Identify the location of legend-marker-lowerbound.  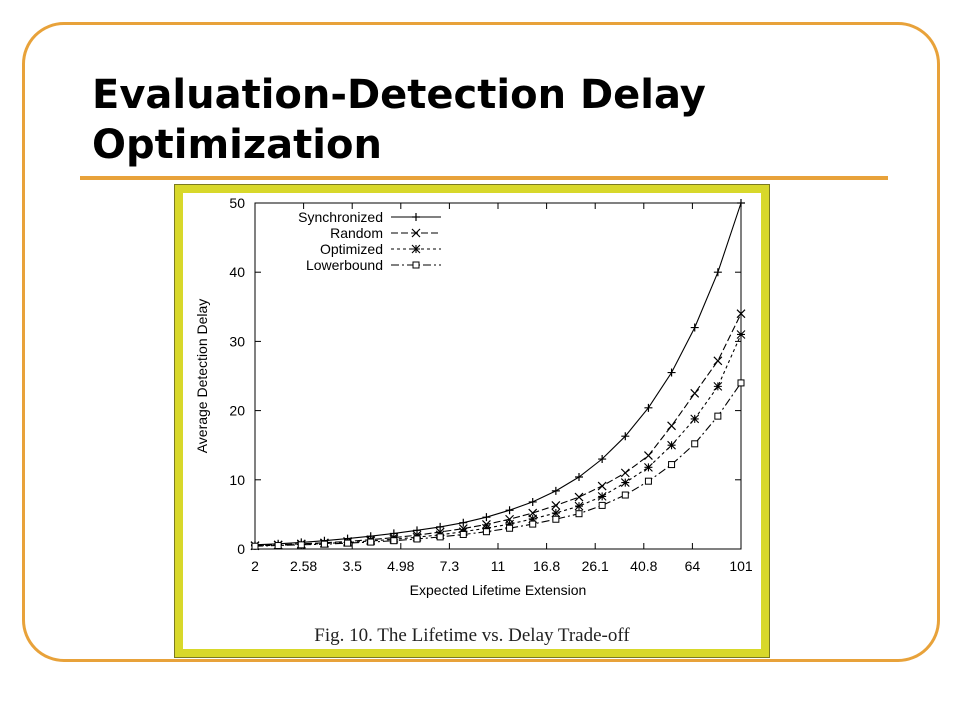
(416, 265).